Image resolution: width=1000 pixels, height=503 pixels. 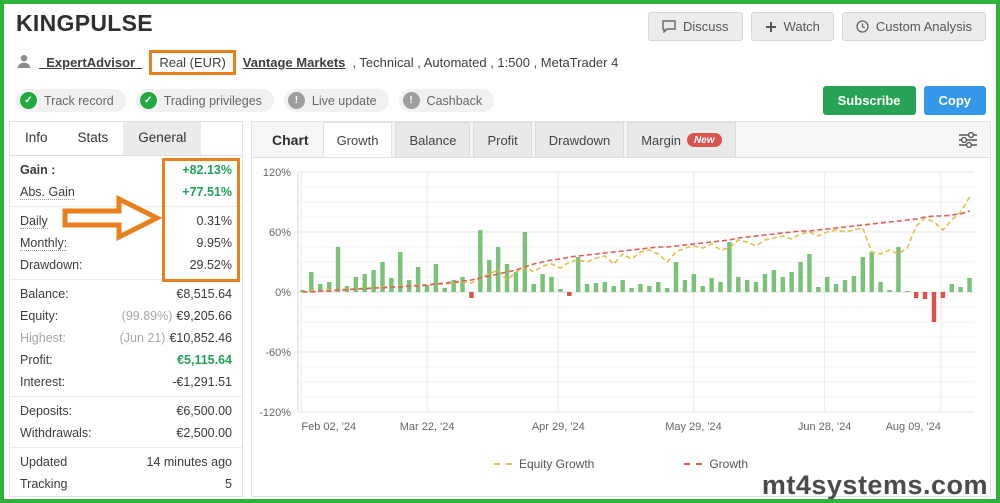 I want to click on live-update-label: Live update, so click(x=344, y=100).